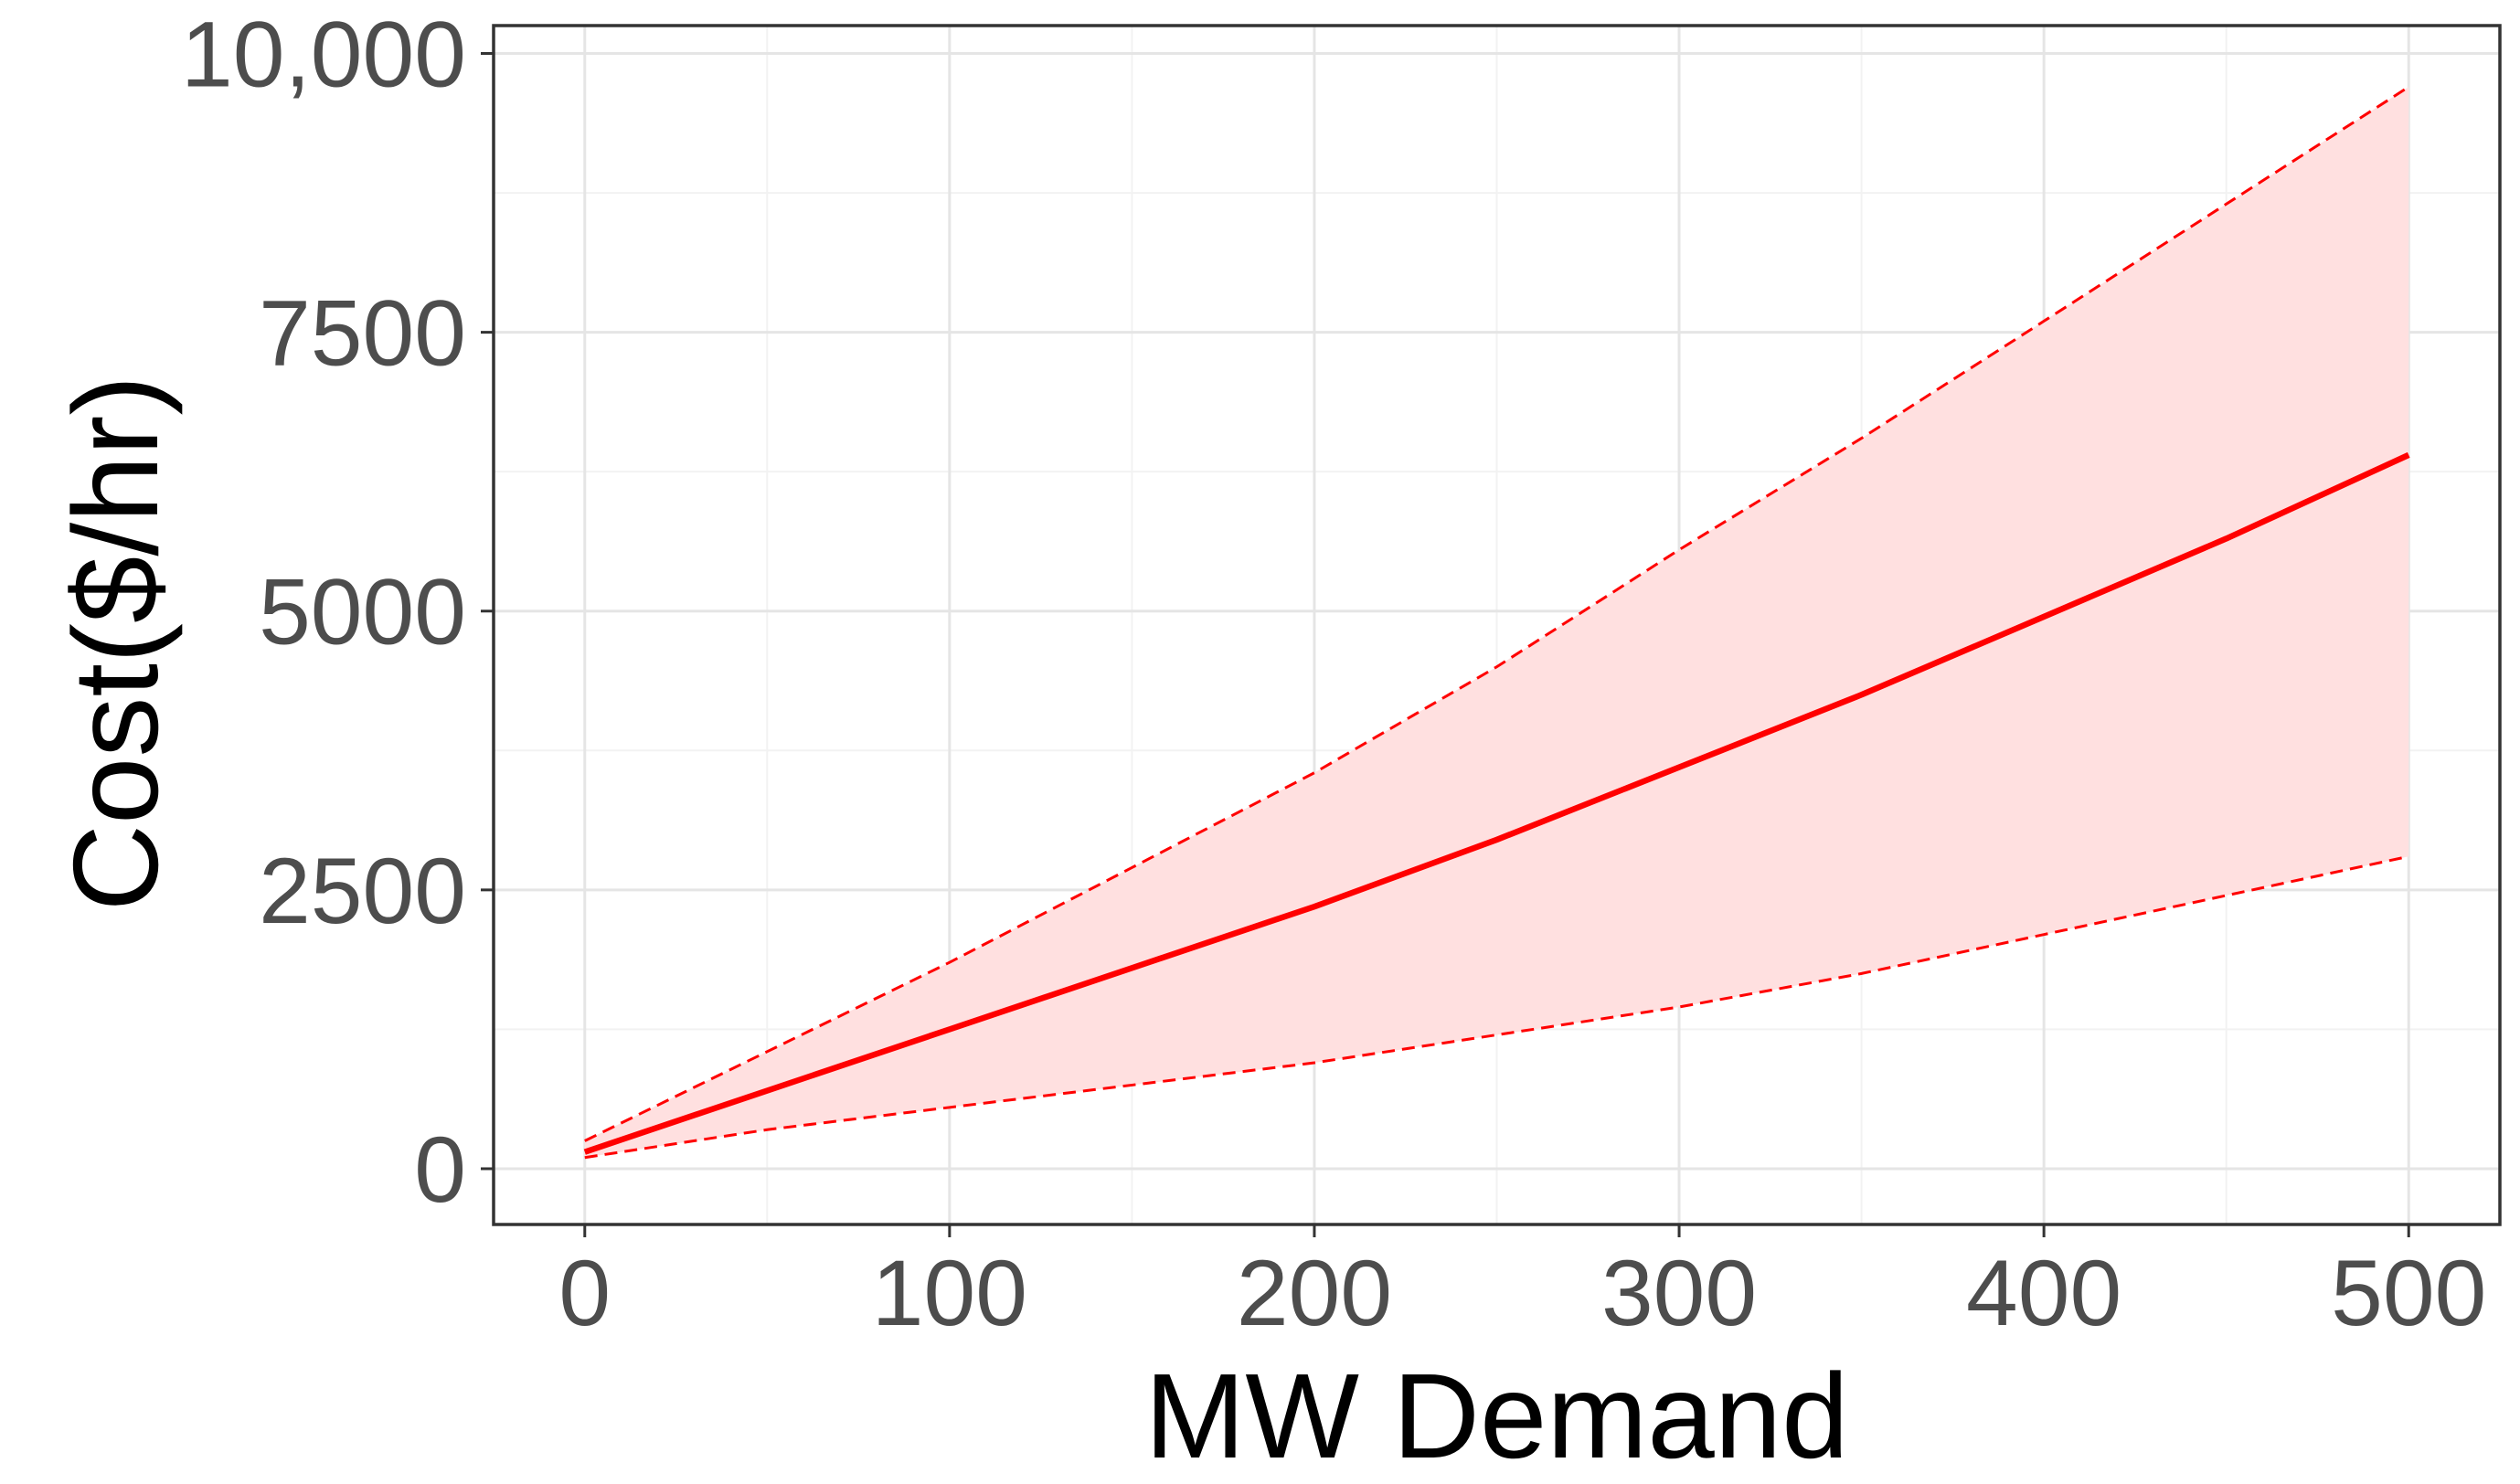 Image resolution: width=2520 pixels, height=1484 pixels. I want to click on y-tick-label: 7500, so click(362, 333).